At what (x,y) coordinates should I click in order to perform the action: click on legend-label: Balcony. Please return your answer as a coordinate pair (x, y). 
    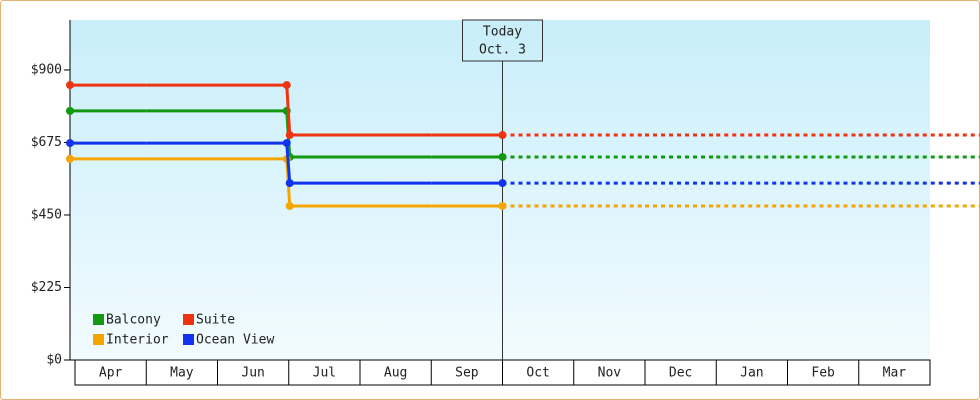
    Looking at the image, I should click on (133, 320).